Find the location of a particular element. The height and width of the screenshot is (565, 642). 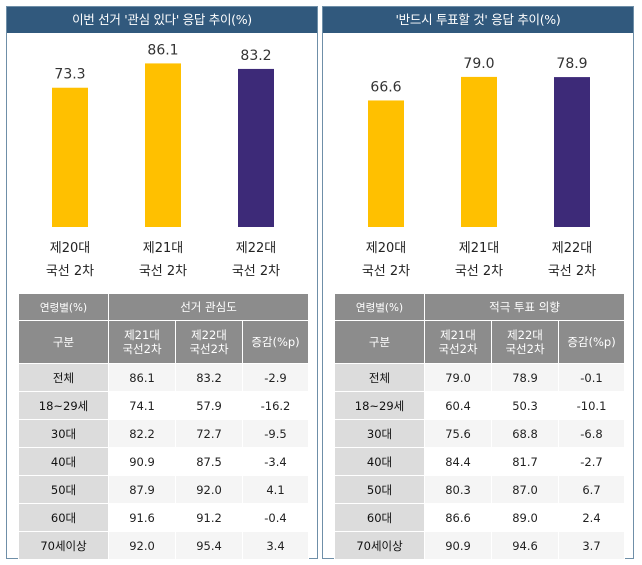

table-row: 전체 86.1 83.2 -2.9 is located at coordinates (163, 377).